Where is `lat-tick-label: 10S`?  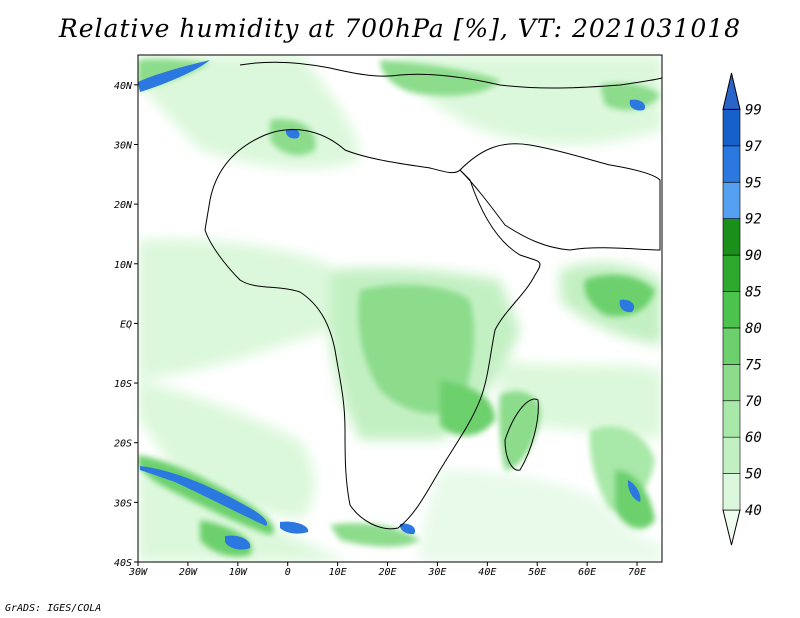 lat-tick-label: 10S is located at coordinates (123, 384).